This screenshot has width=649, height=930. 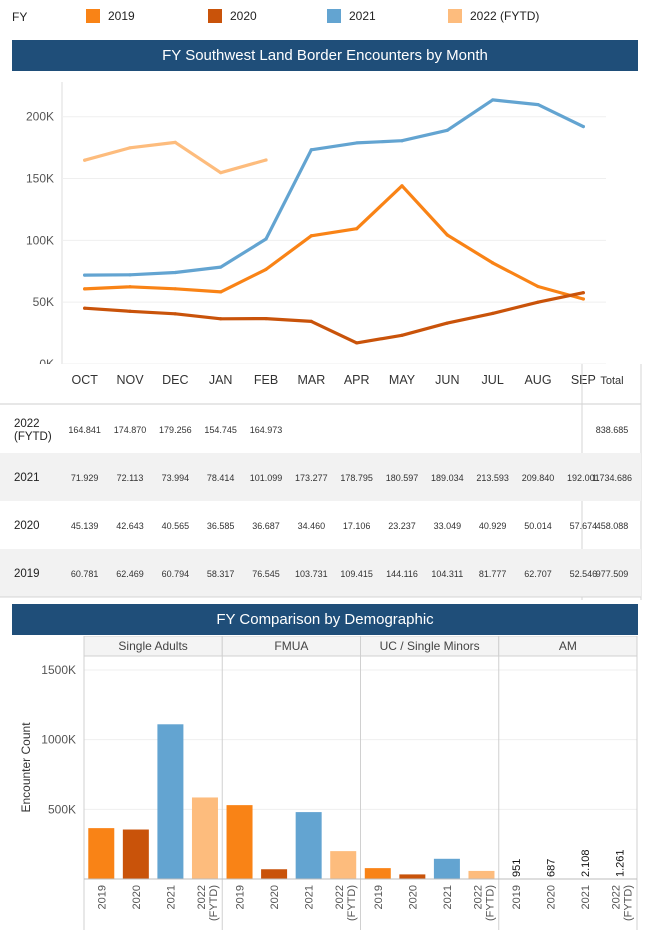 What do you see at coordinates (584, 526) in the screenshot?
I see `cell-2020-sep: 57.674` at bounding box center [584, 526].